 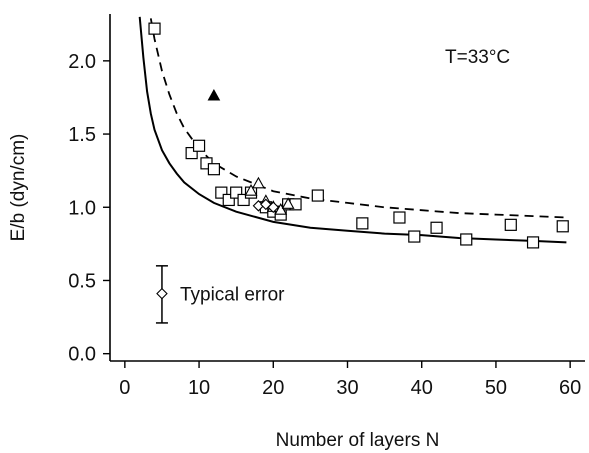 I want to click on x-tick-label: 30, so click(x=347, y=388).